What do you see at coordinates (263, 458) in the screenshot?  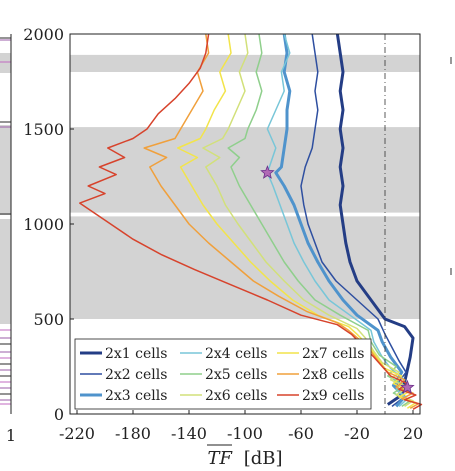 I see `x-axis-label-unit: [dB]` at bounding box center [263, 458].